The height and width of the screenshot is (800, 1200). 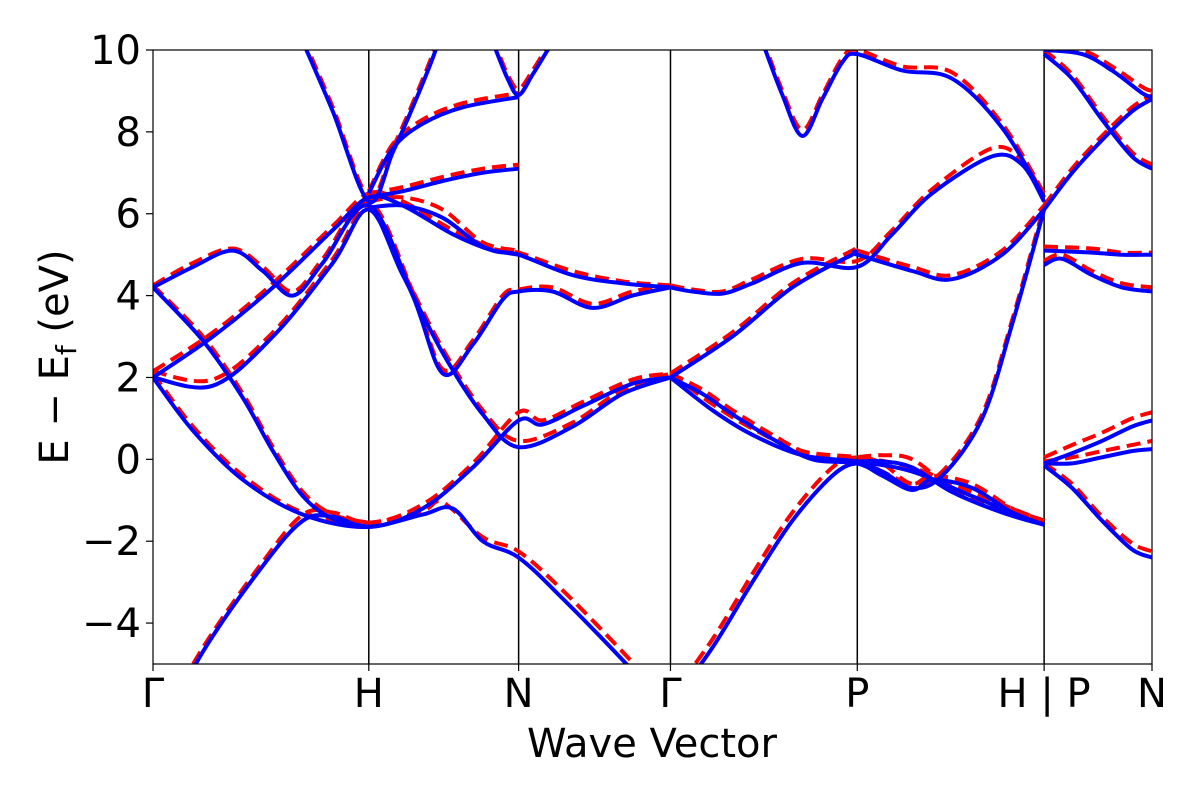 I want to click on y-axis-label-subscript: f, so click(x=66, y=349).